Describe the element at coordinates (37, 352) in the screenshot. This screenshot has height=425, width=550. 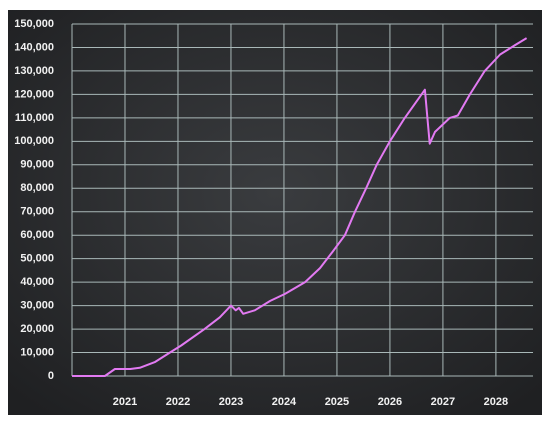
I see `y-tick-label: 10,000` at that location.